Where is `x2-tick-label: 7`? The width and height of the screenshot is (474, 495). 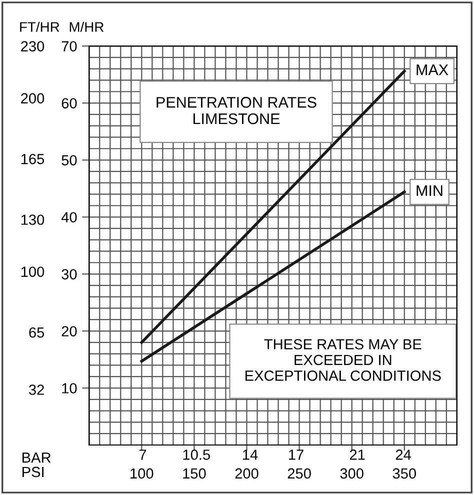 x2-tick-label: 7 is located at coordinates (142, 455).